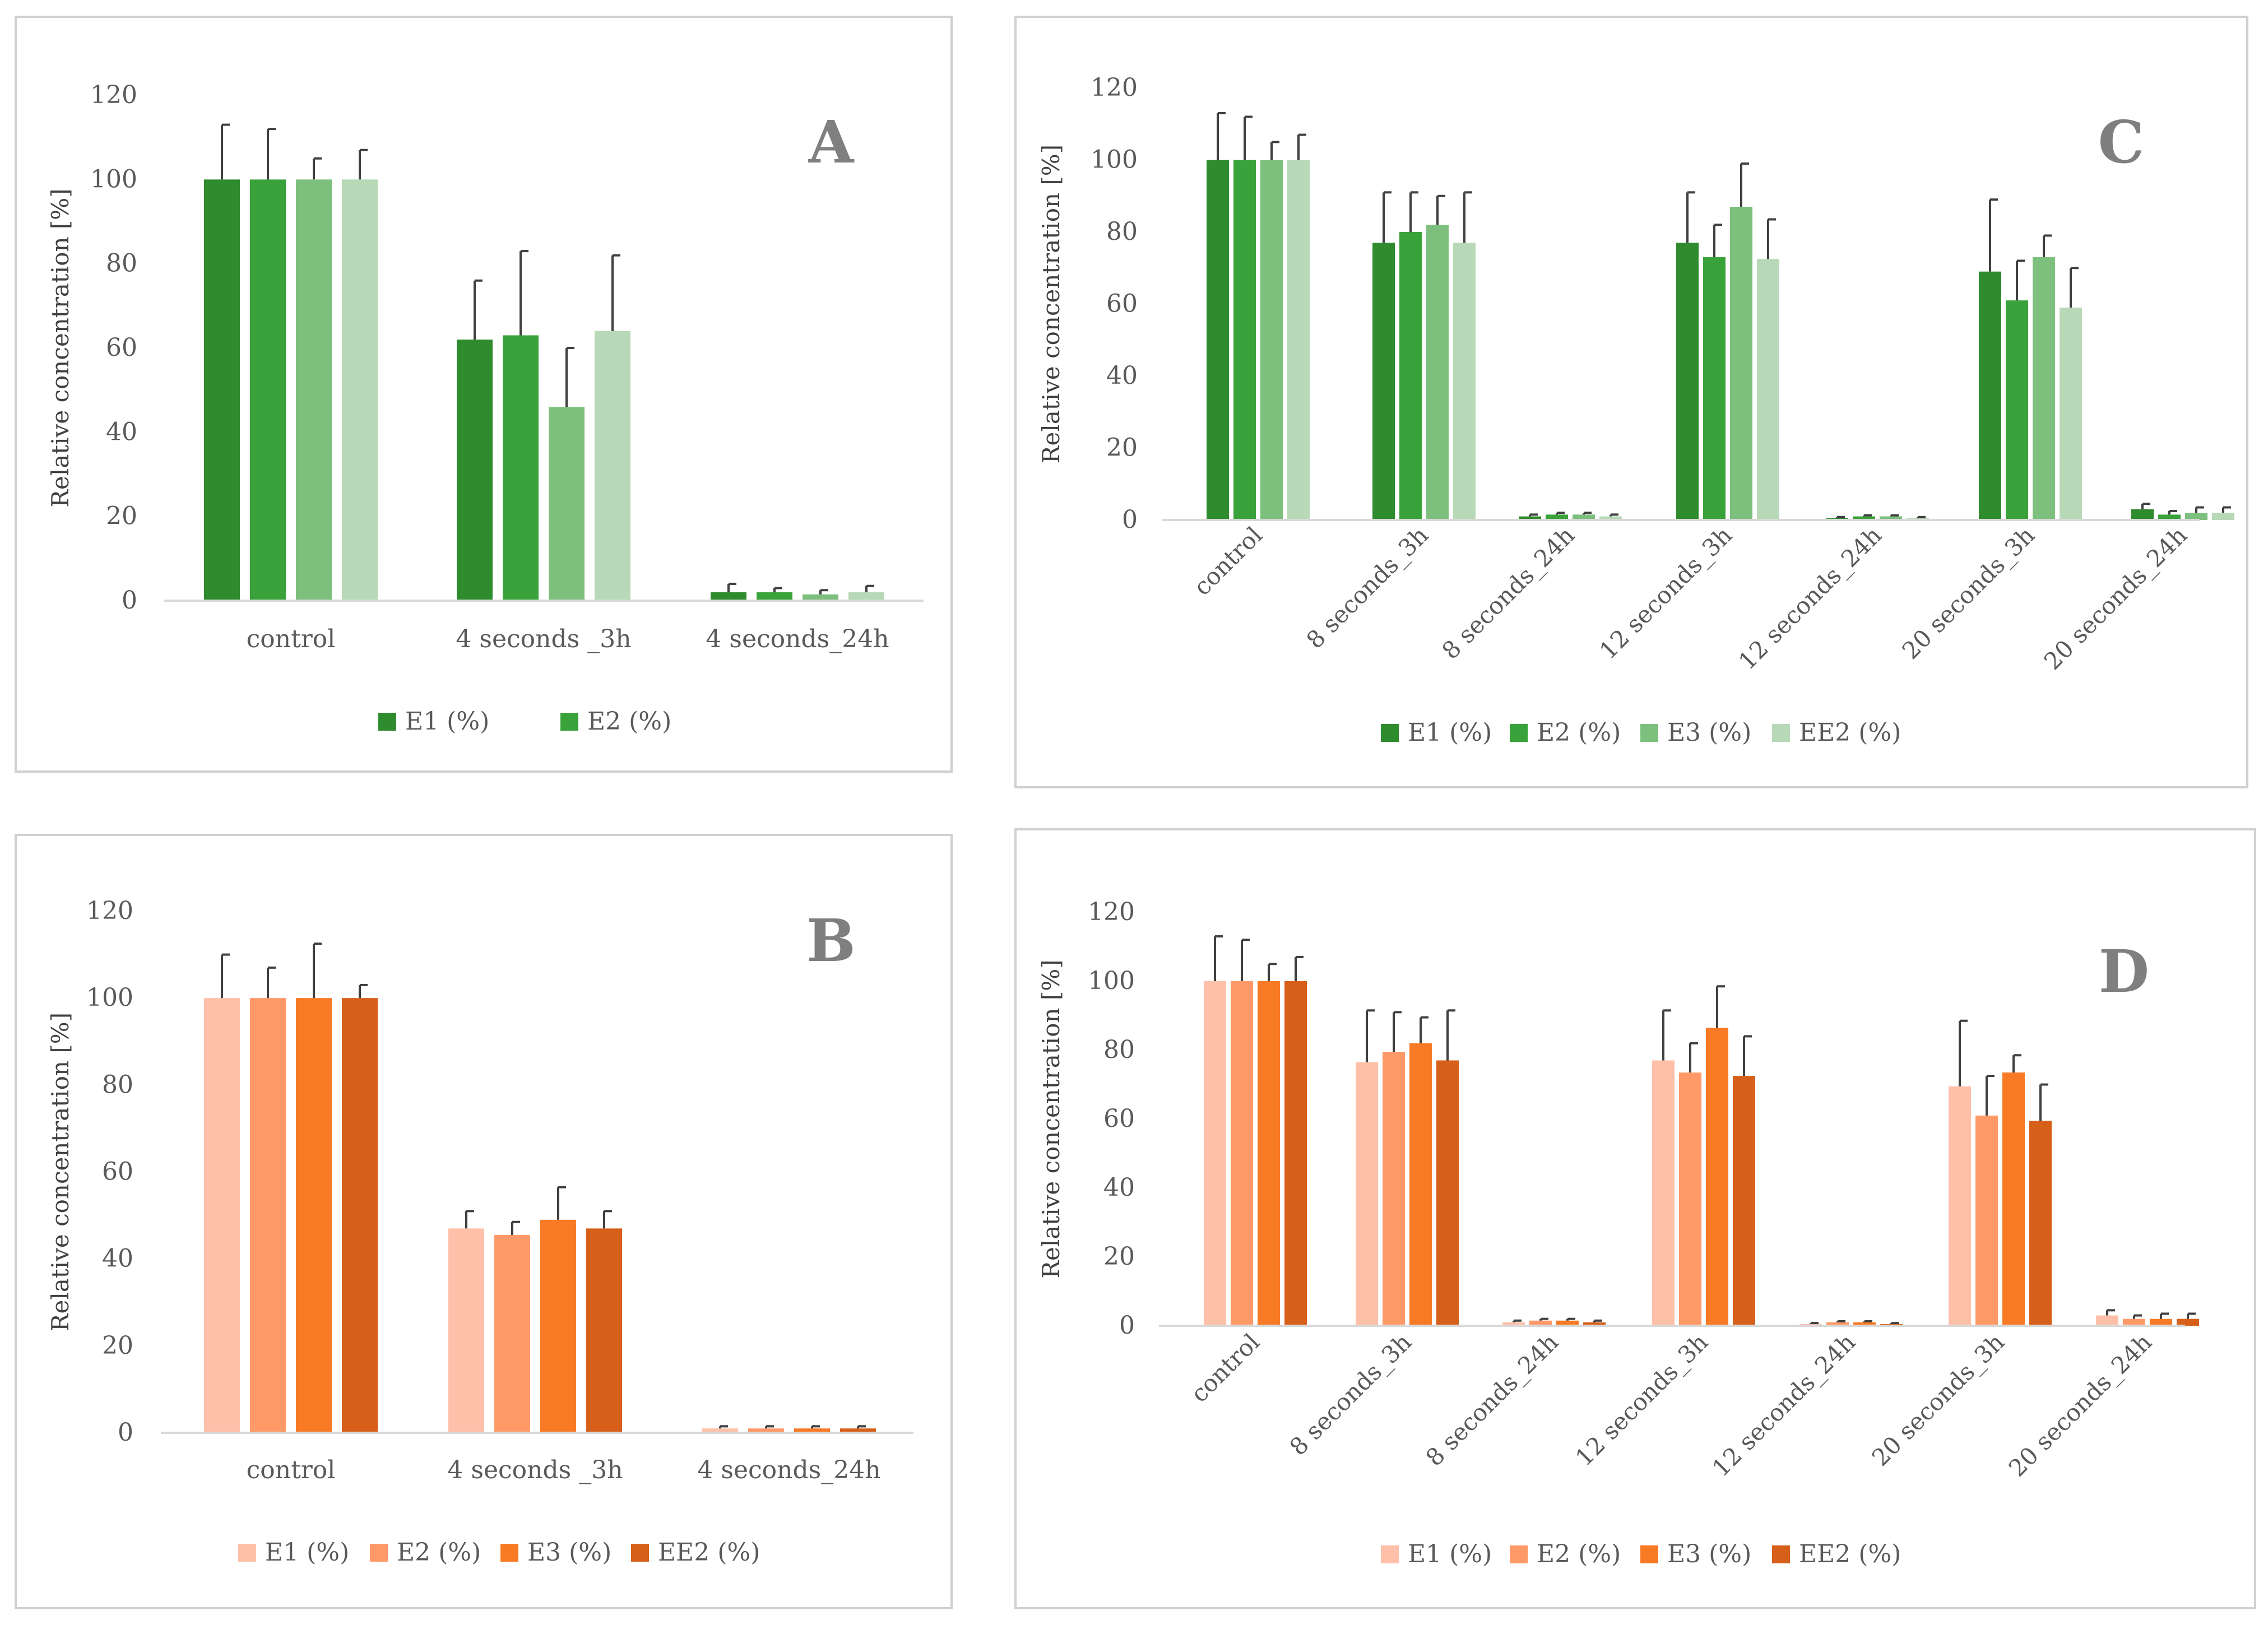 The image size is (2268, 1625). What do you see at coordinates (543, 639) in the screenshot?
I see `x-tick-label: 4 seconds _3h` at bounding box center [543, 639].